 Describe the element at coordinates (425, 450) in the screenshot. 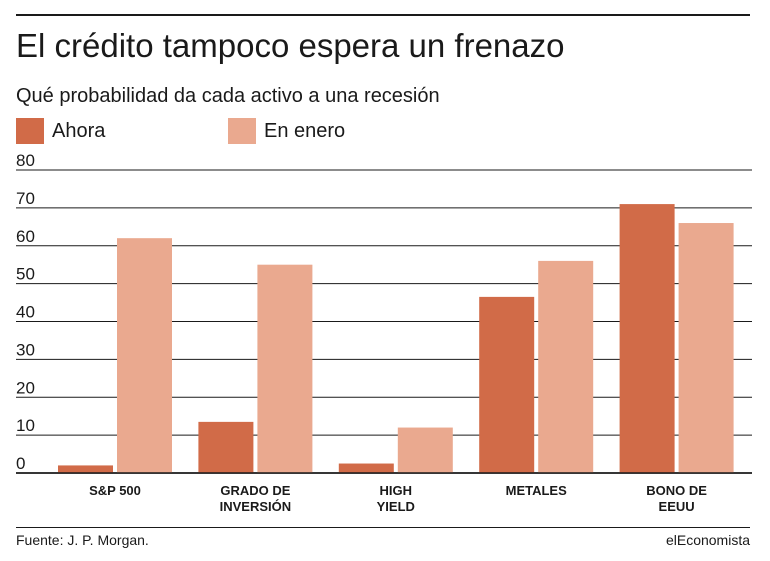

I see `bar-2-en-enero` at that location.